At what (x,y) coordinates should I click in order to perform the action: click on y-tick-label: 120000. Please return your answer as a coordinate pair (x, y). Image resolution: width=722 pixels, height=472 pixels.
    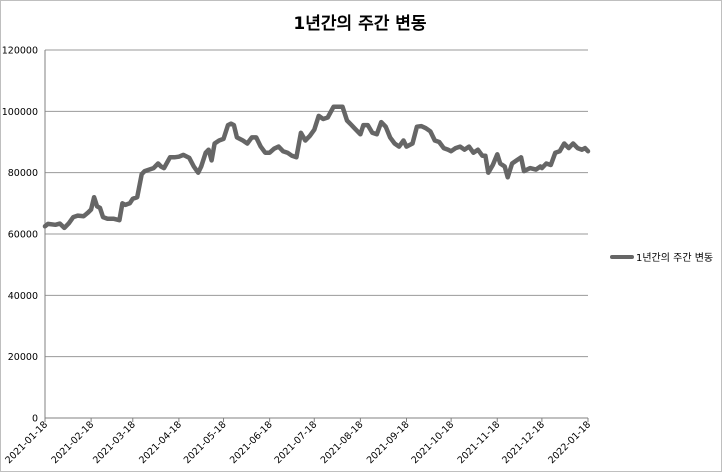
    Looking at the image, I should click on (20, 51).